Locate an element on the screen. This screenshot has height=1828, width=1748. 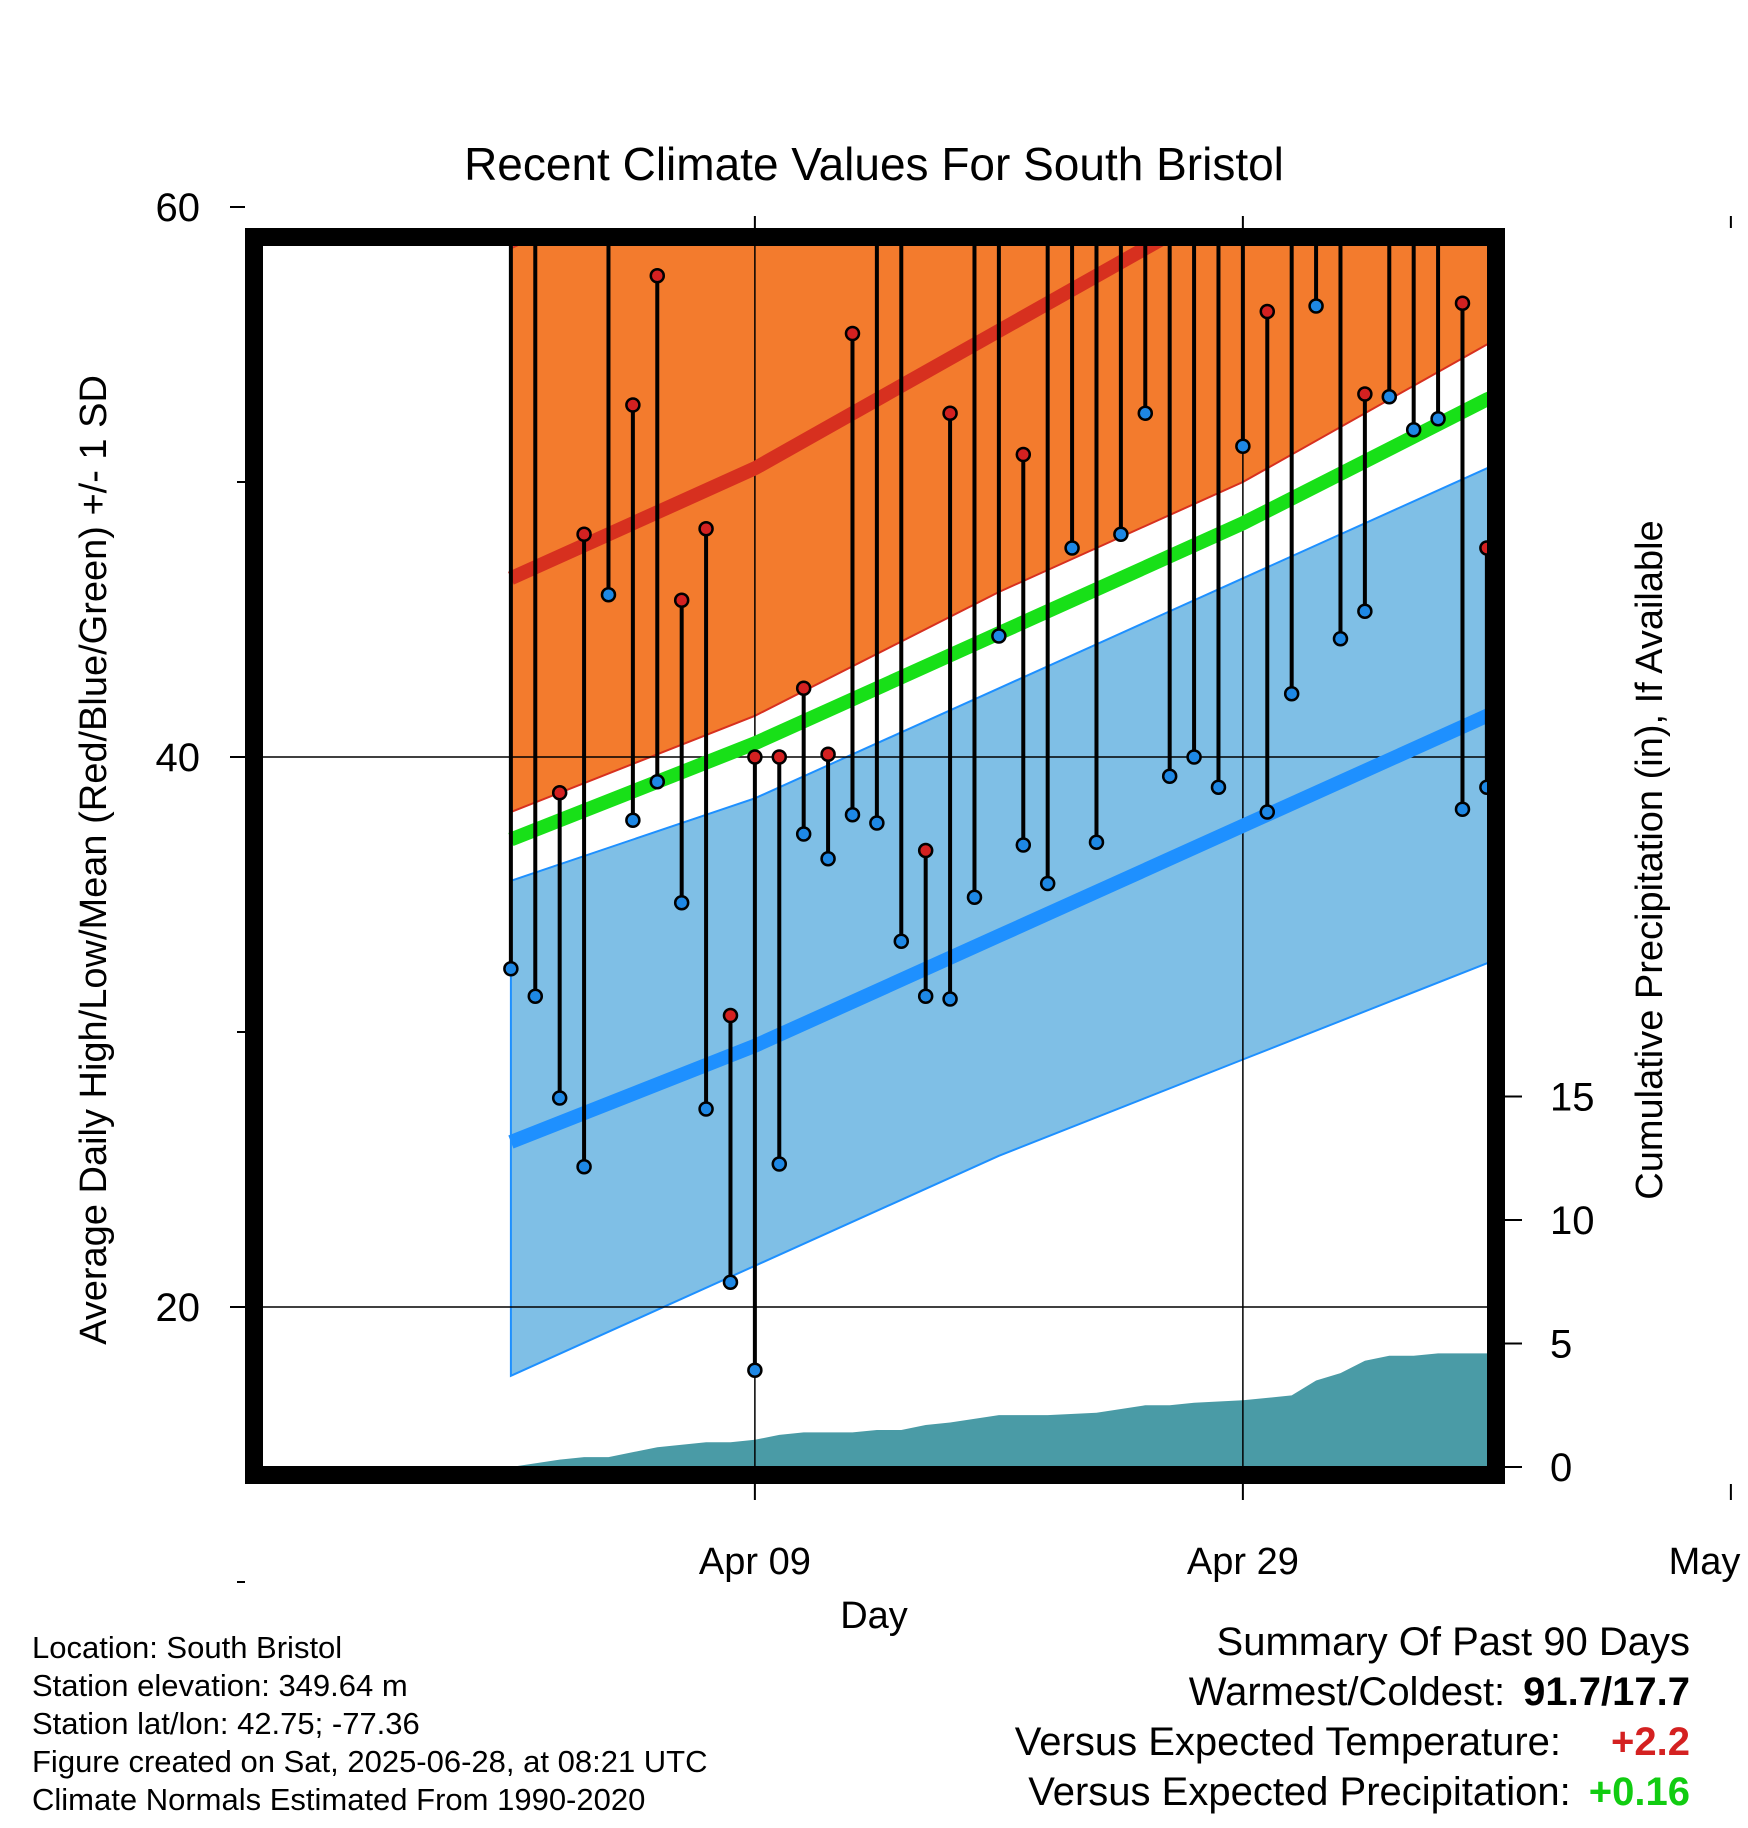
high-normal-line is located at coordinates (837, 415).